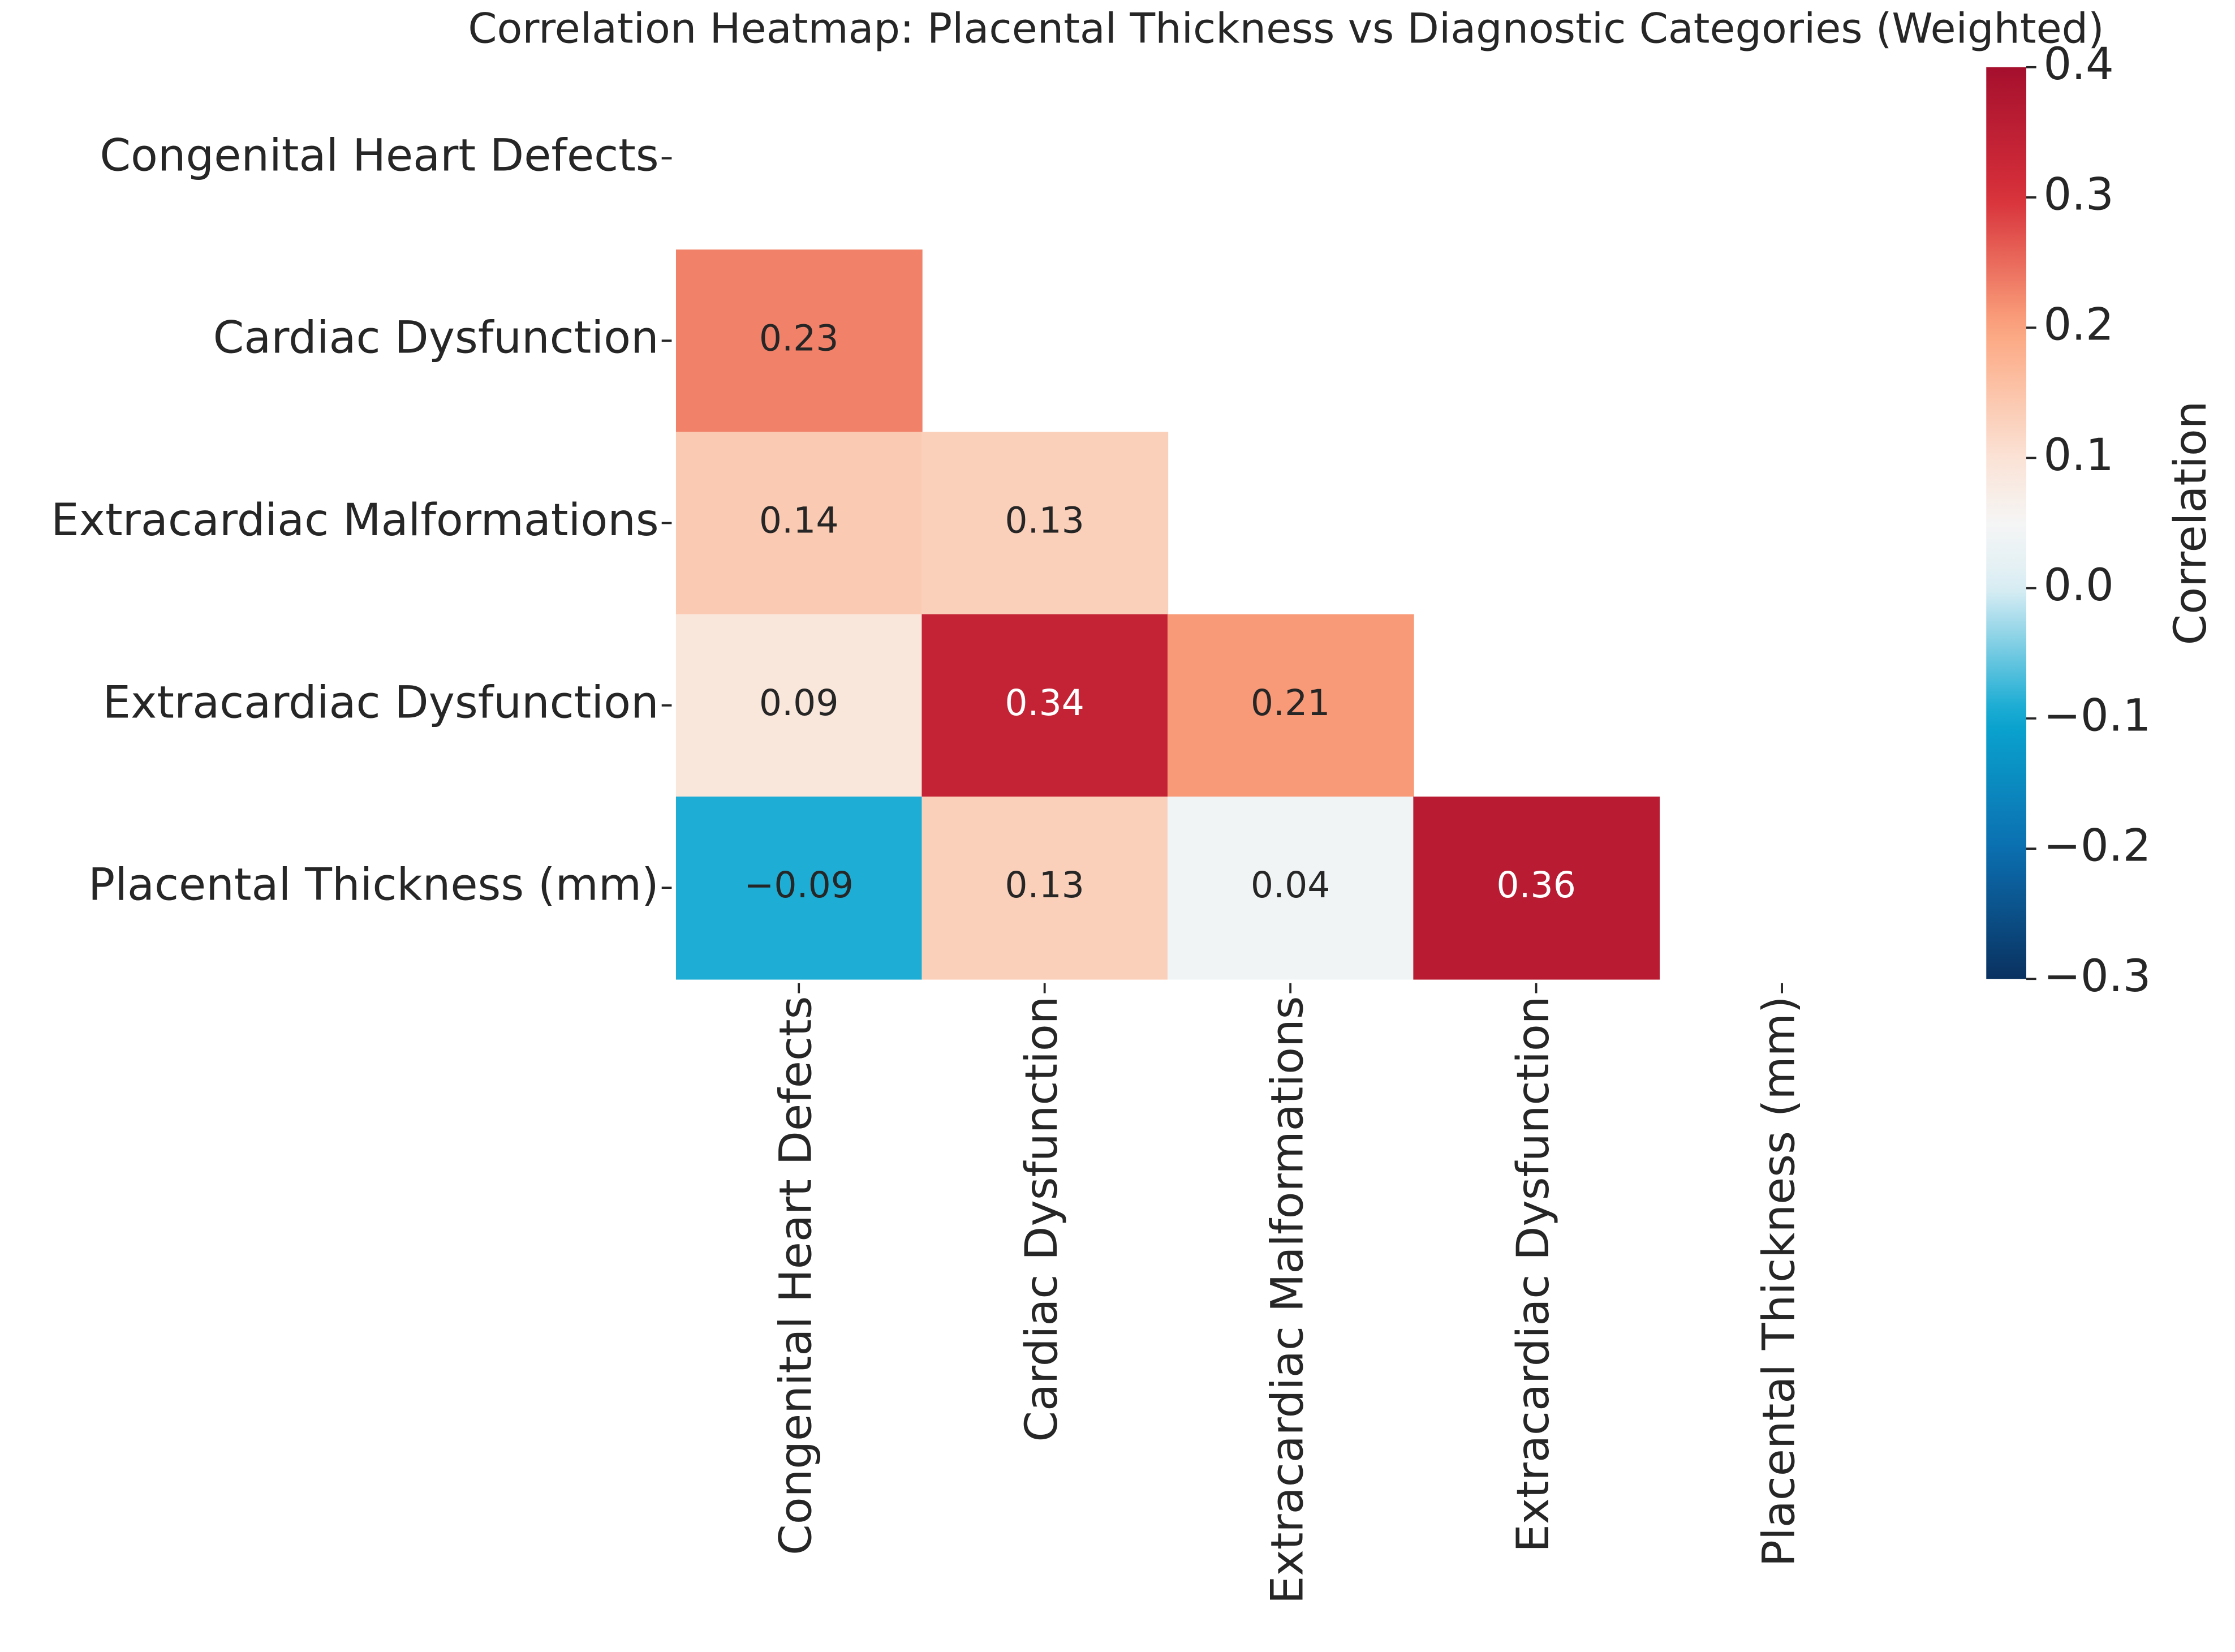 The width and height of the screenshot is (2235, 1652). I want to click on colorbar-tick-label: 0.1, so click(2078, 455).